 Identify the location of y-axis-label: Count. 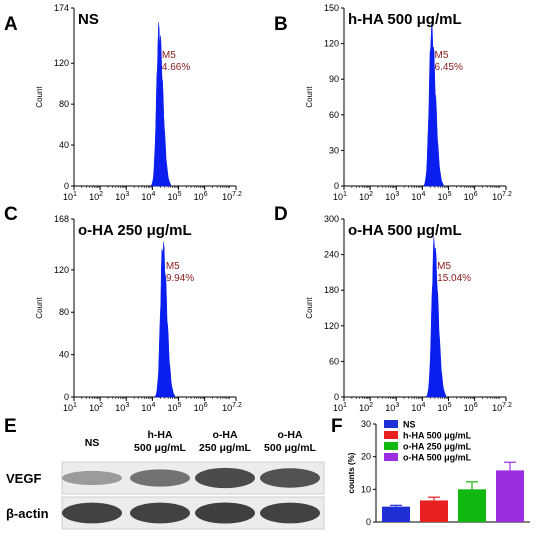
(309, 308).